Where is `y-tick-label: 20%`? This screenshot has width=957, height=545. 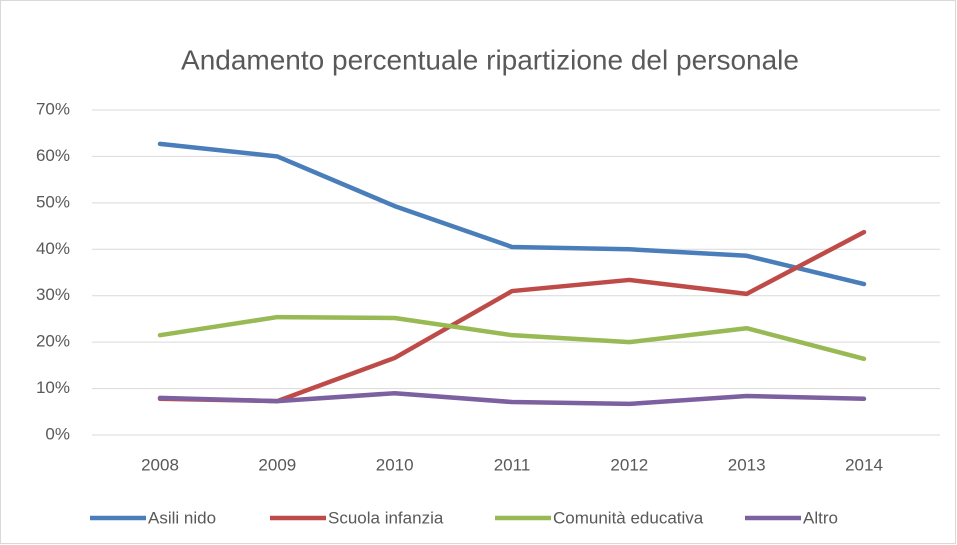 y-tick-label: 20% is located at coordinates (53, 341).